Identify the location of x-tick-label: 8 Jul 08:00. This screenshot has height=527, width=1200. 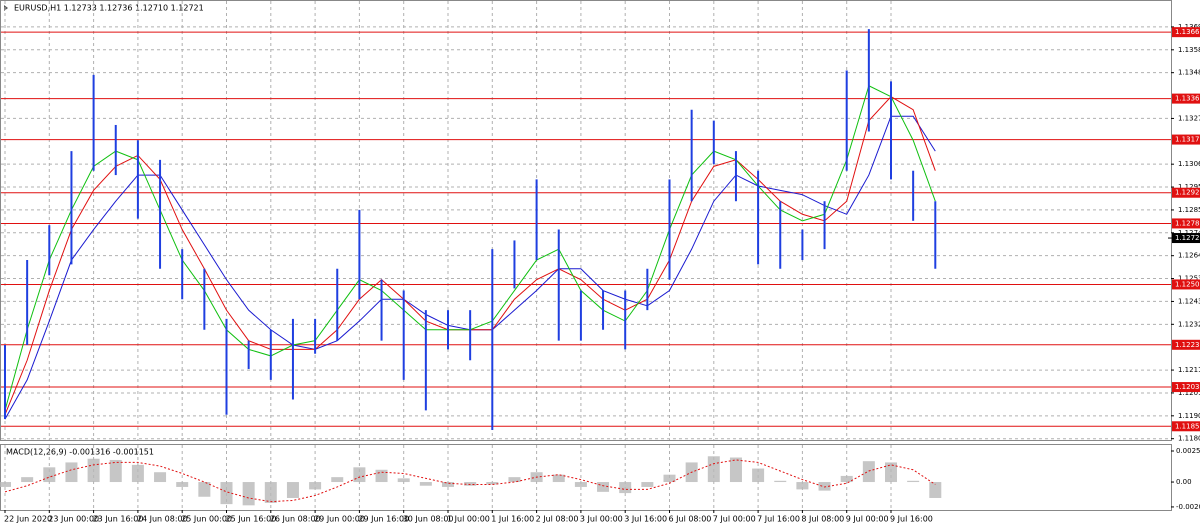
(822, 519).